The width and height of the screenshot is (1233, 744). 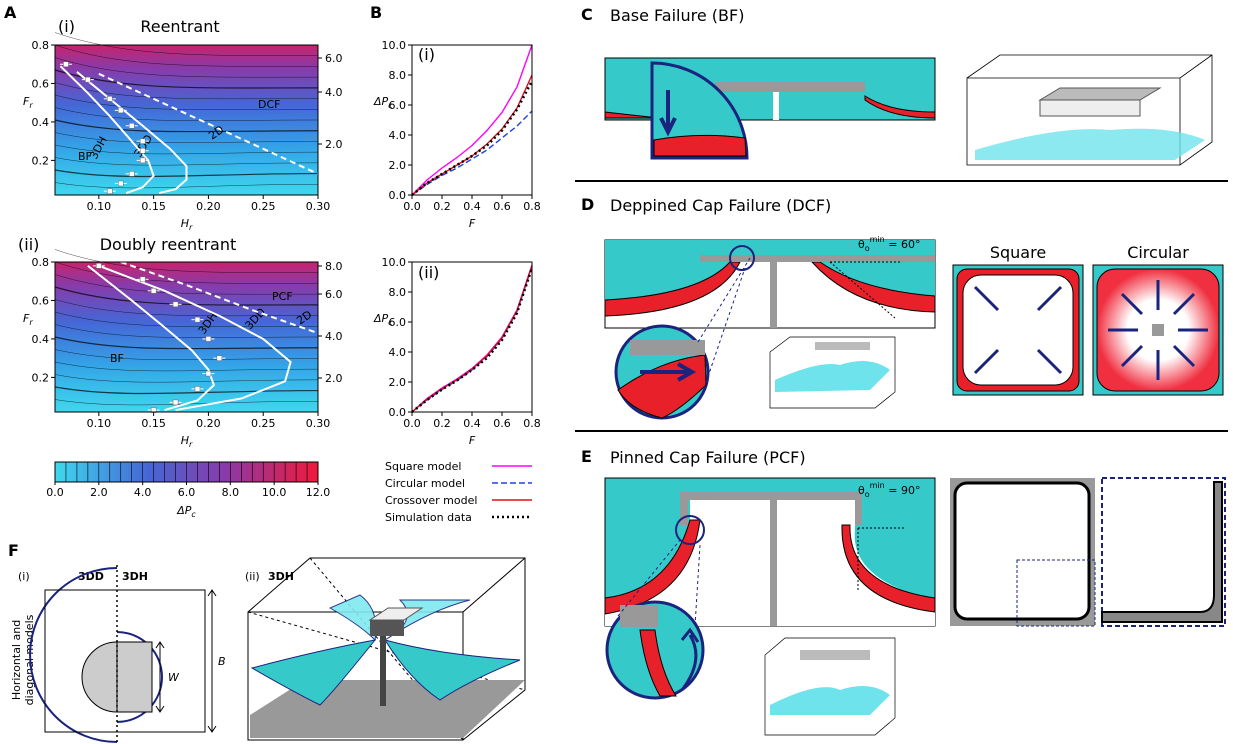 I want to click on y-tick-label: 0.4, so click(x=41, y=122).